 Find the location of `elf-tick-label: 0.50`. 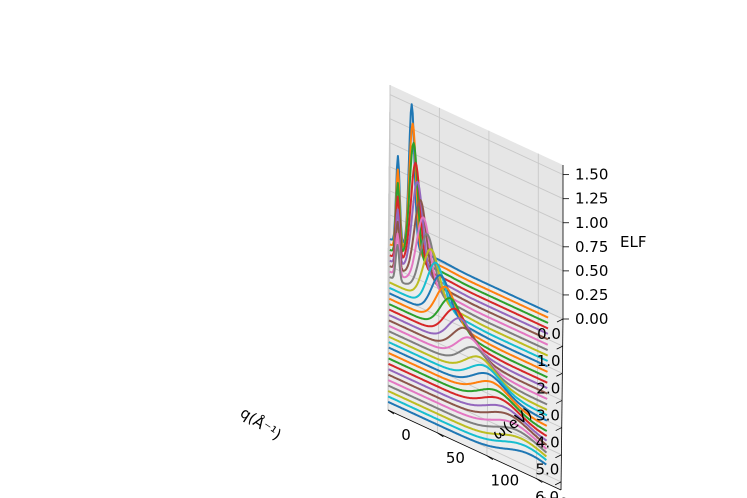

elf-tick-label: 0.50 is located at coordinates (591, 271).